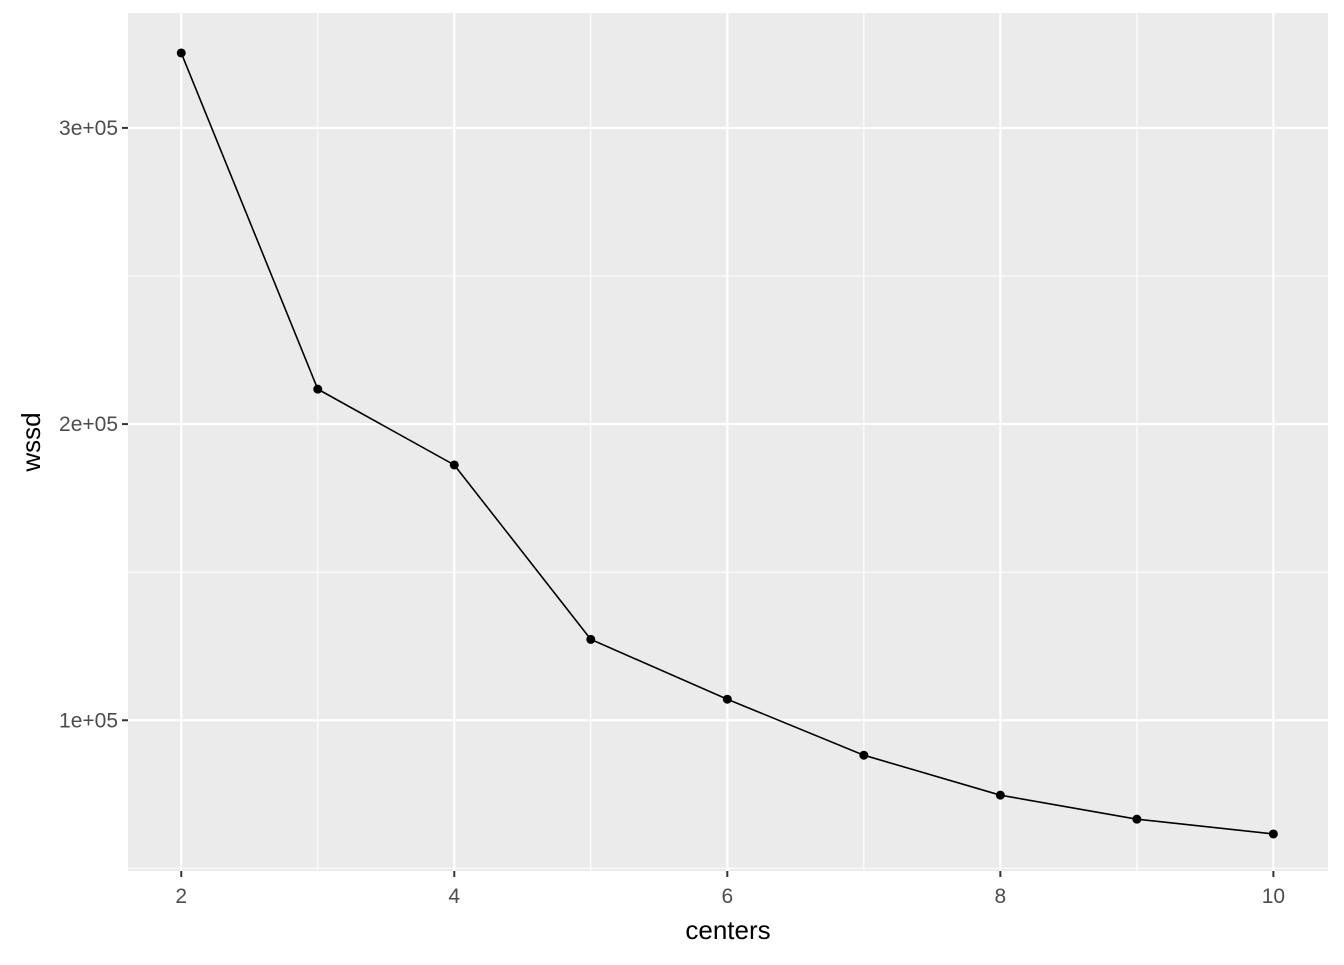  I want to click on y-tick-label: 2e+05, so click(88, 424).